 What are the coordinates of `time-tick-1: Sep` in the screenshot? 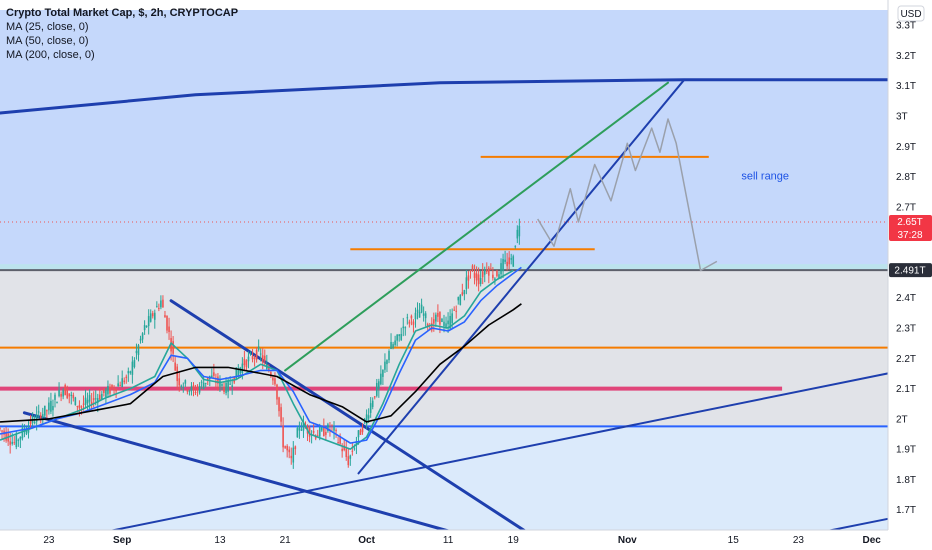 It's located at (122, 540).